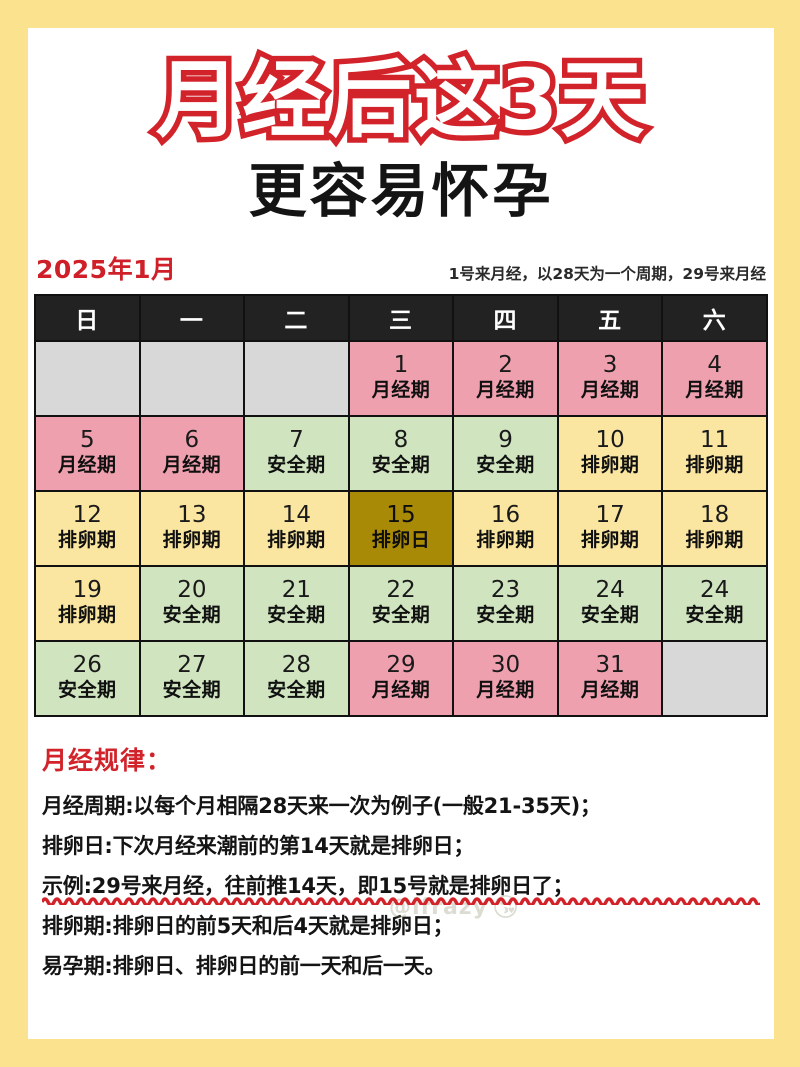  I want to click on calendar-day-cell: 4 月经期, so click(714, 378).